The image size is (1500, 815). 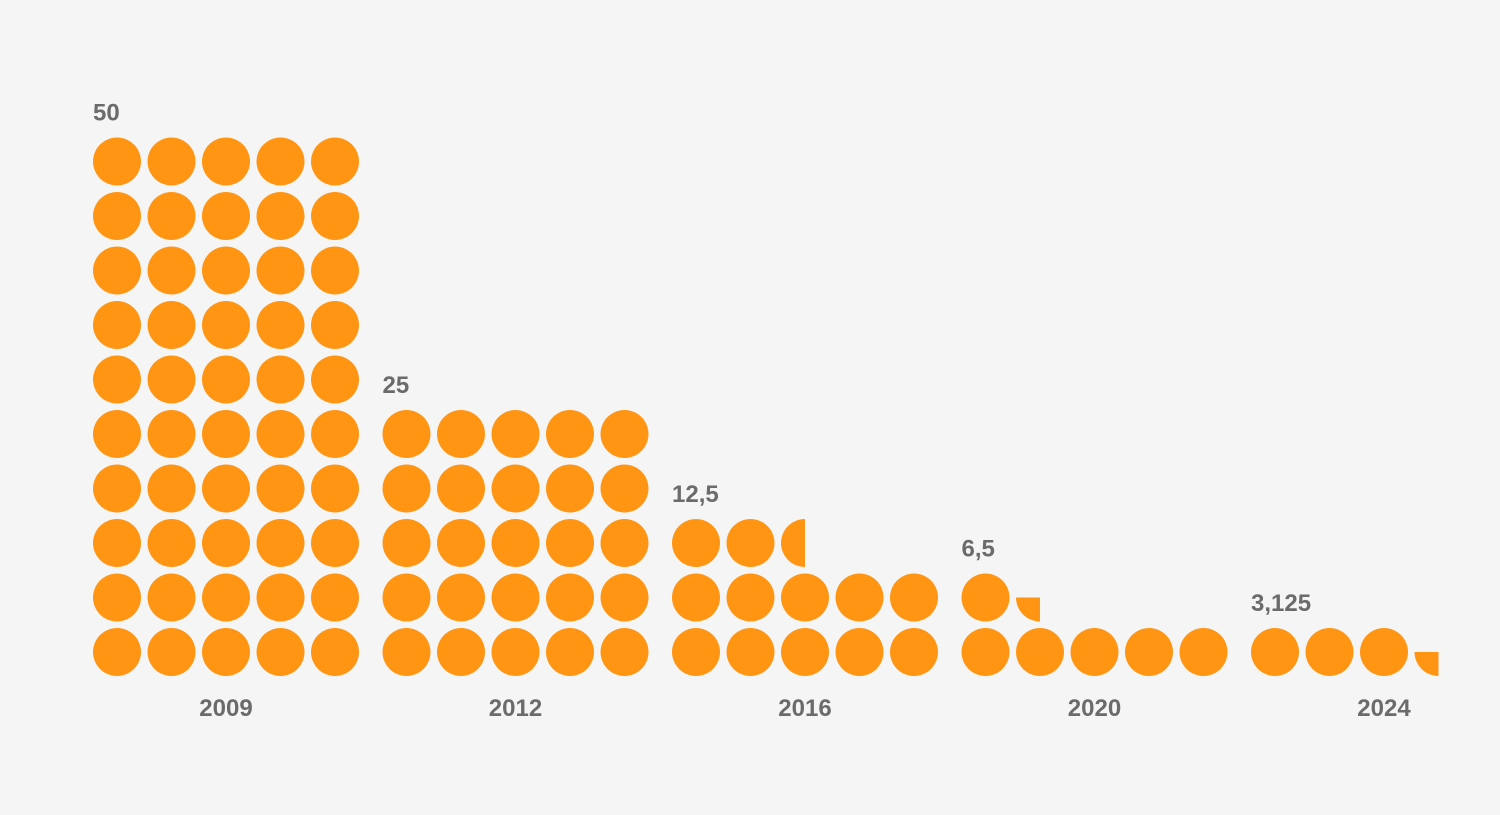 What do you see at coordinates (225, 708) in the screenshot?
I see `year-label: 2009` at bounding box center [225, 708].